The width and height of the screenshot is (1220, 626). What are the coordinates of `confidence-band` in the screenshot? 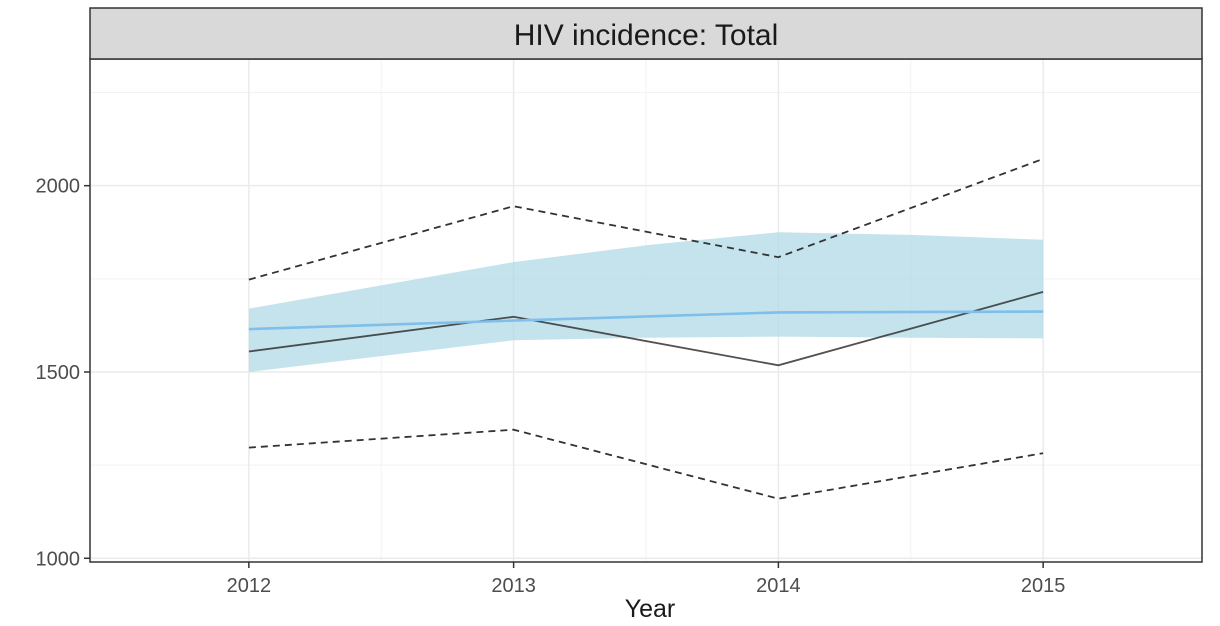 It's located at (646, 302).